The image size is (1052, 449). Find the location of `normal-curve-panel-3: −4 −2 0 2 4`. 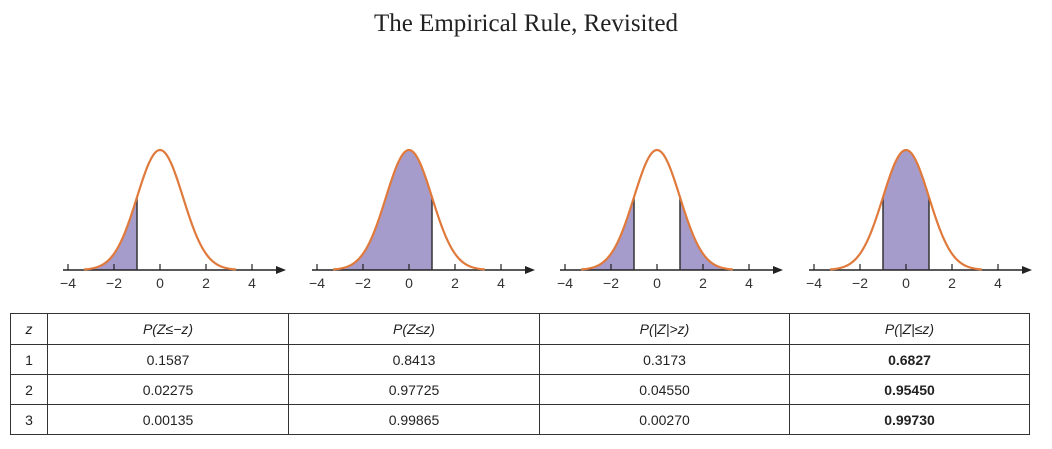

normal-curve-panel-3: −4 −2 0 2 4 is located at coordinates (670, 219).